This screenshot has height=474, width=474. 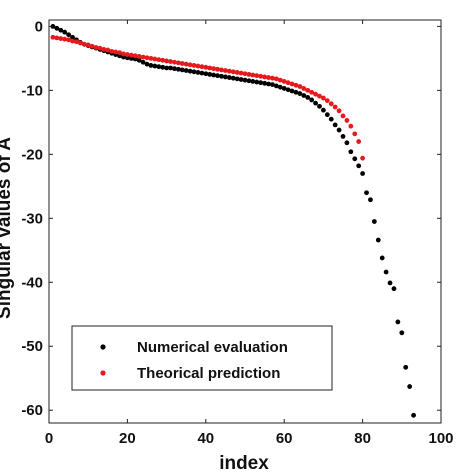 I want to click on x-tick-label: 40, so click(x=205, y=438).